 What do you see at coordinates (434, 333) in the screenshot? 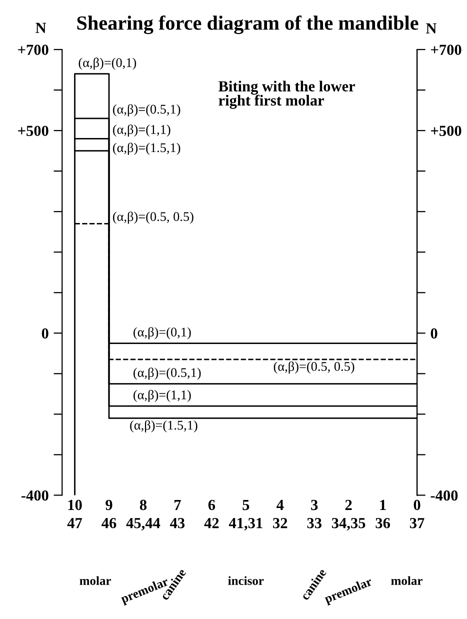
I see `y2-tick-label: 0` at bounding box center [434, 333].